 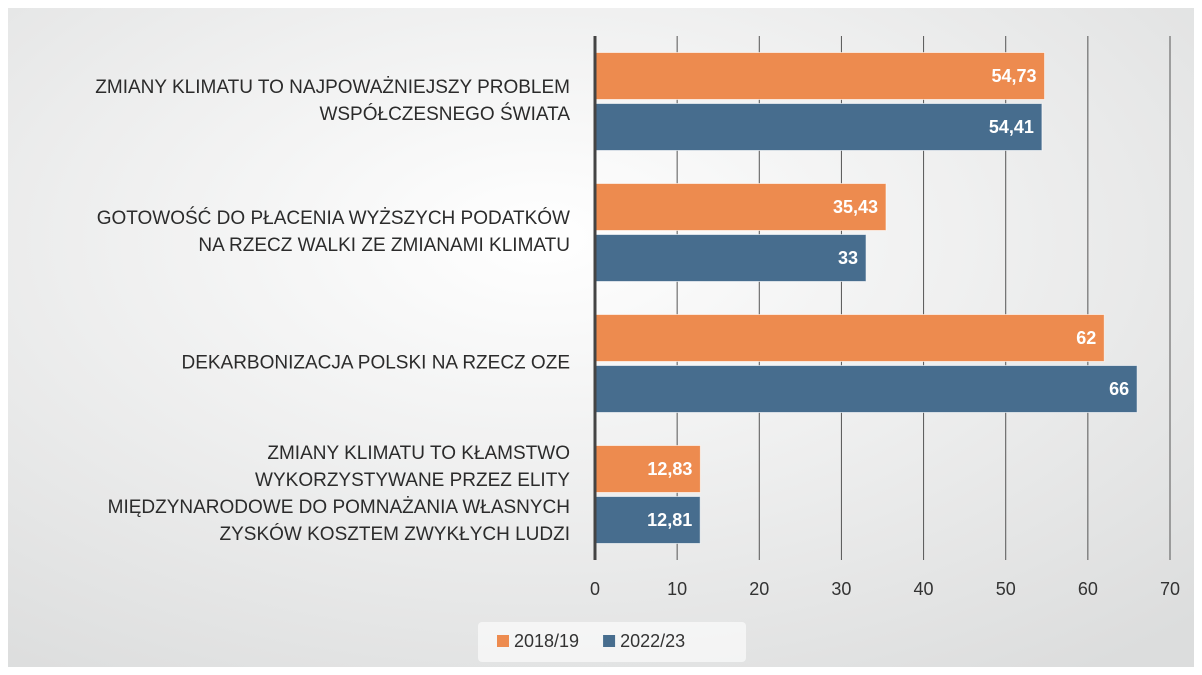 What do you see at coordinates (418, 453) in the screenshot?
I see `category-label-line: ZMIANY KLIMATU TO KŁAMSTWO` at bounding box center [418, 453].